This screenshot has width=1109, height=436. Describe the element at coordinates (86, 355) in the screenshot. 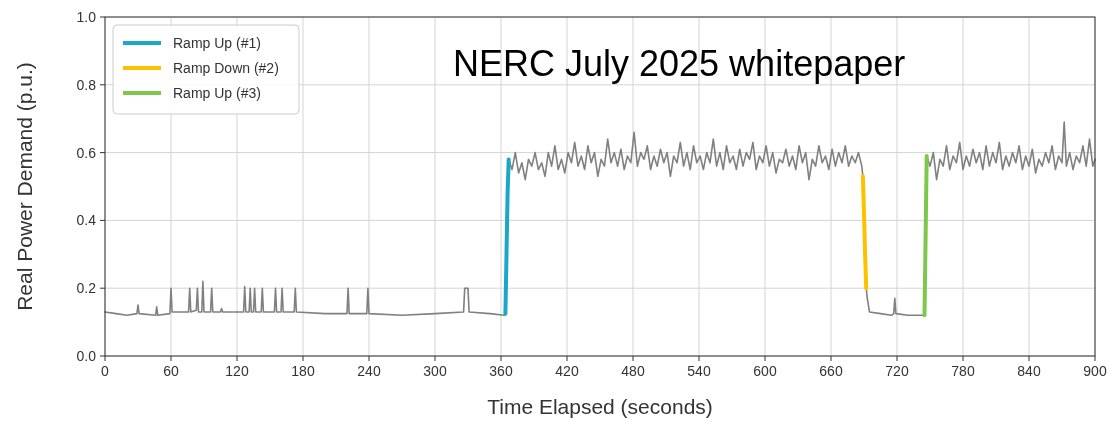

I see `y-tick-label: 0.0` at that location.